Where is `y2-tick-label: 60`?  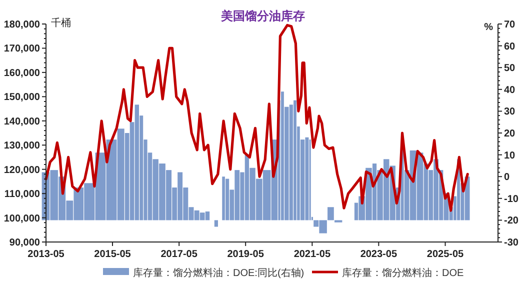 y2-tick-label: 60 is located at coordinates (510, 46).